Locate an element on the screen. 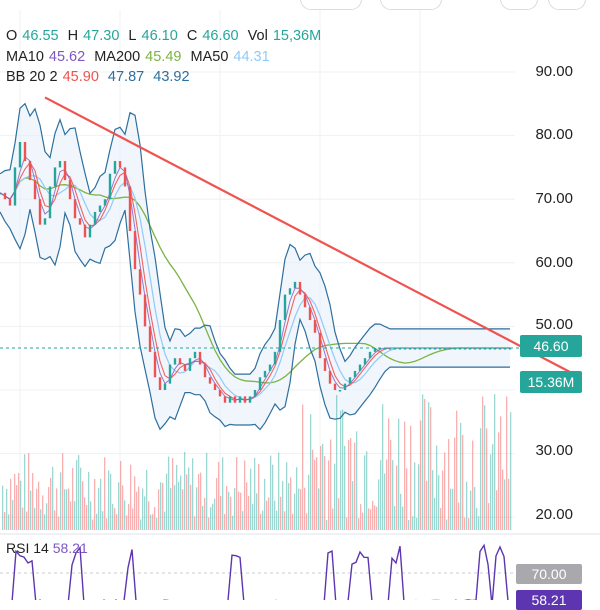  y-tick-50: 50.00 is located at coordinates (554, 324).